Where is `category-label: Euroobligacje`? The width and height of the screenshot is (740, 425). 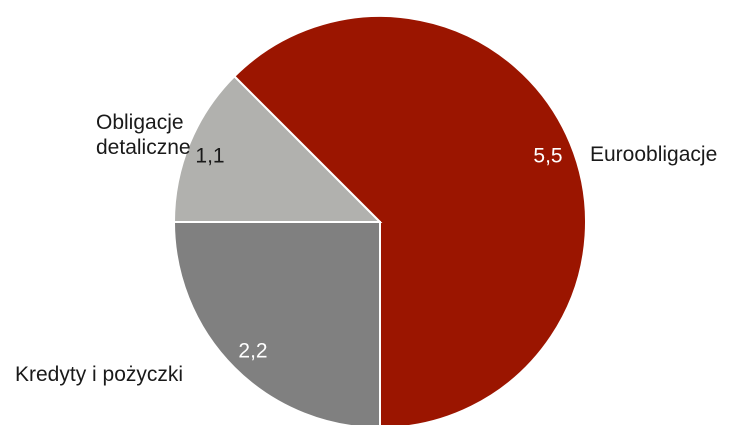
category-label: Euroobligacje is located at coordinates (654, 154).